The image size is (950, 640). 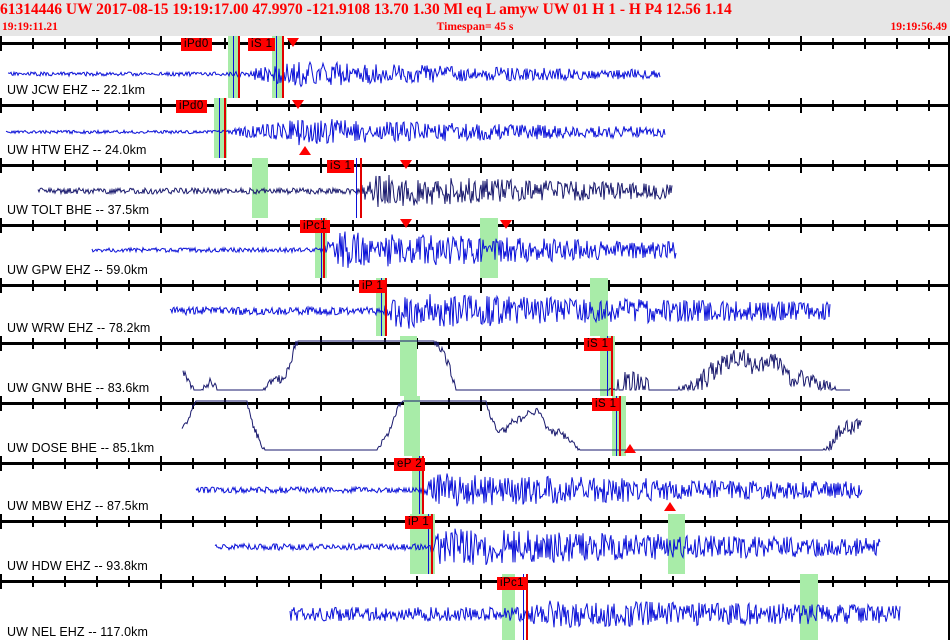 I want to click on trace-row: UW NEL EHZ -- 117.0km, so click(x=475, y=607).